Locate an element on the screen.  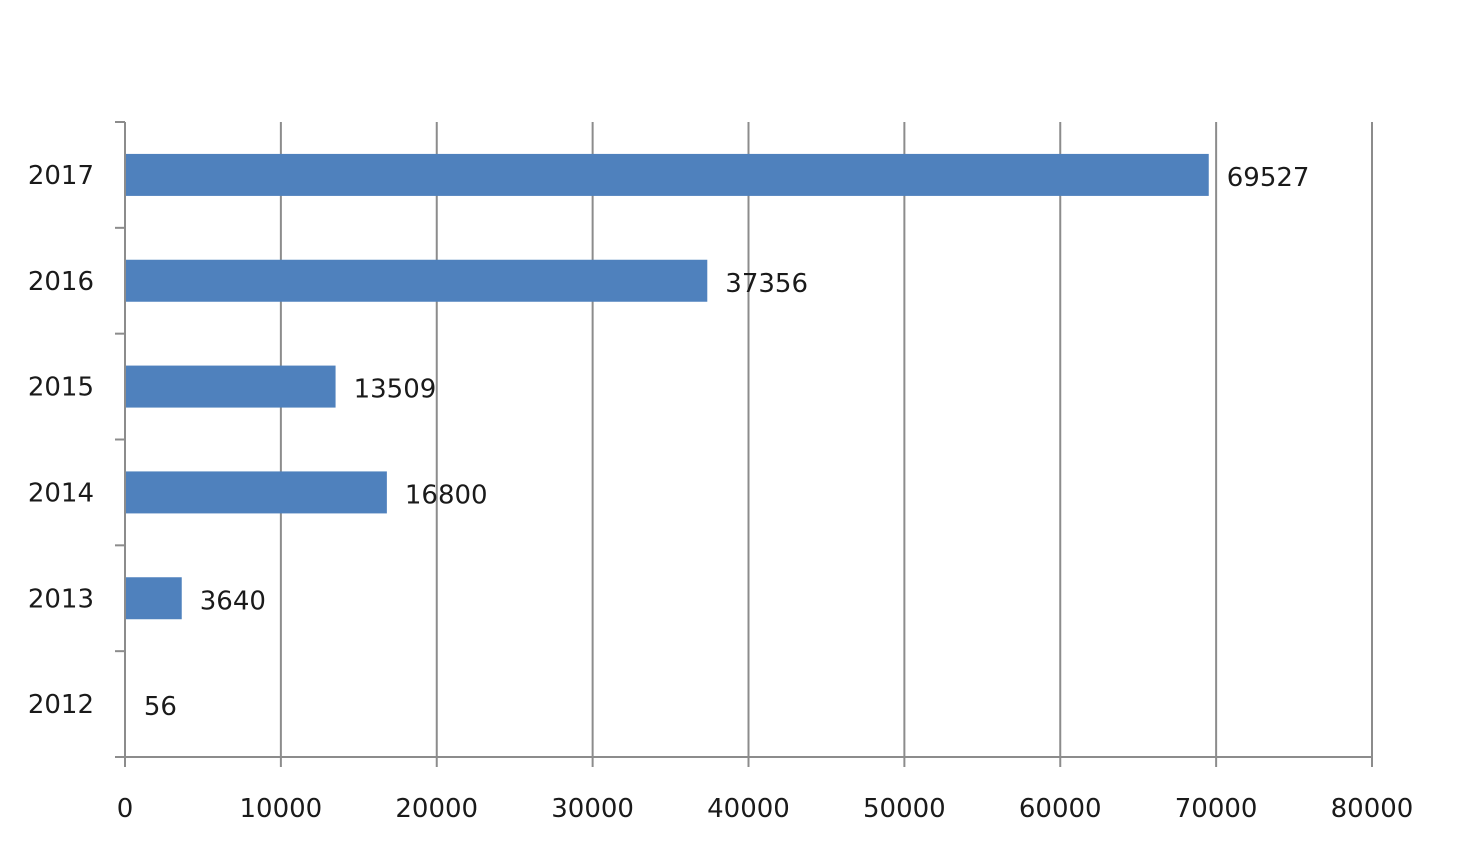
y-category-label: 2013 is located at coordinates (61, 599).